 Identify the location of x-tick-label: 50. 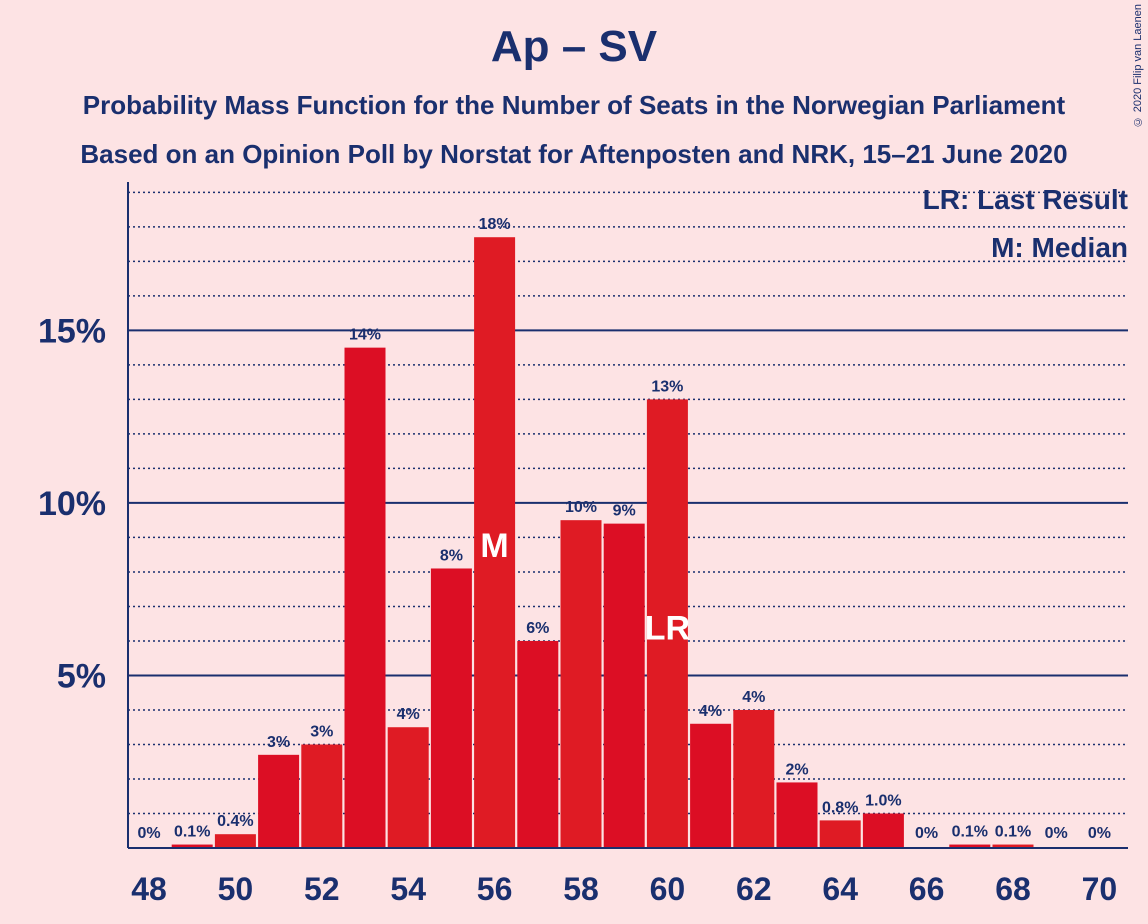
(236, 889).